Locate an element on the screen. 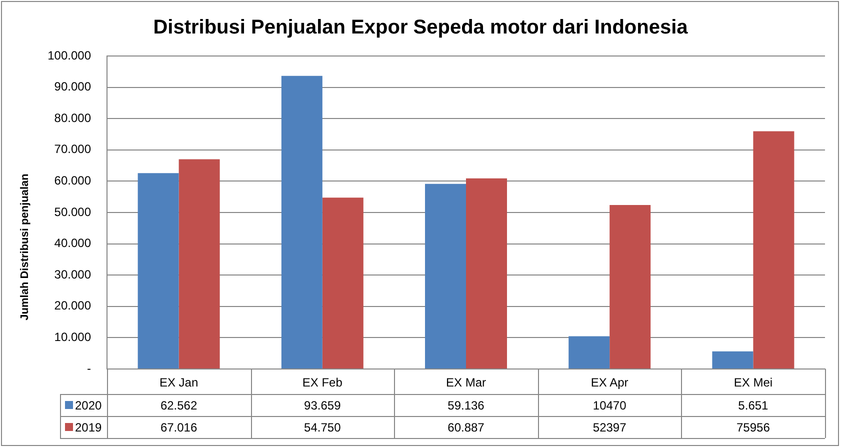 This screenshot has height=448, width=841. y-tick-label: - is located at coordinates (89, 368).